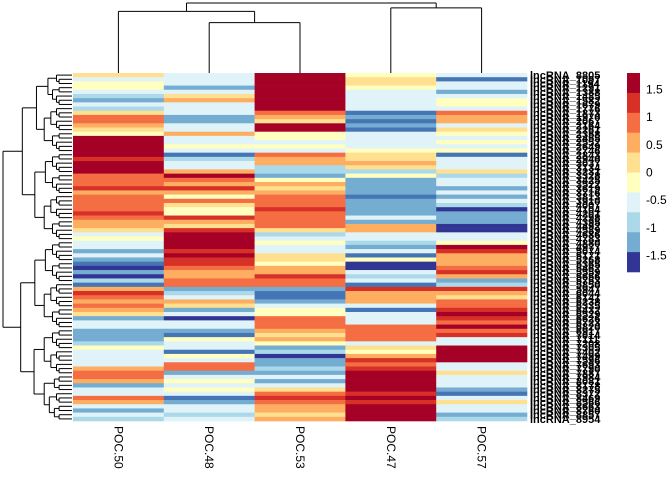 The image size is (672, 480). What do you see at coordinates (565, 189) in the screenshot?
I see `row-label: lncRNA_3619` at bounding box center [565, 189].